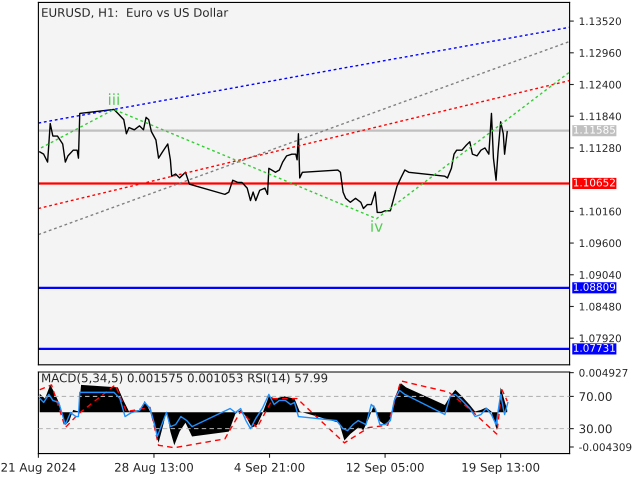 The width and height of the screenshot is (640, 480). I want to click on y-tick-label: 1.11840, so click(601, 116).